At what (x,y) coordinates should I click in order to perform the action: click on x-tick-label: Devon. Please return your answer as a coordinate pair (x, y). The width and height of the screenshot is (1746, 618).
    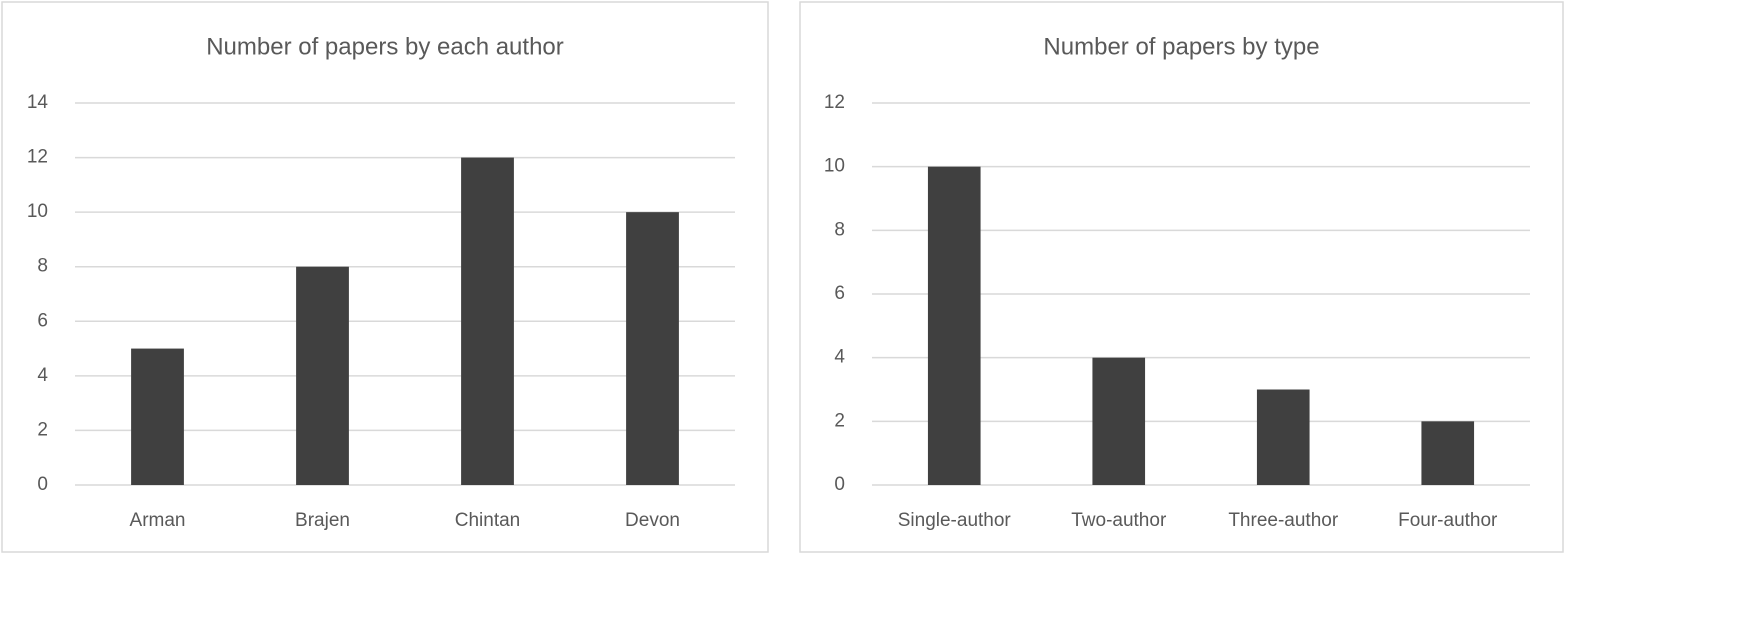
    Looking at the image, I should click on (652, 520).